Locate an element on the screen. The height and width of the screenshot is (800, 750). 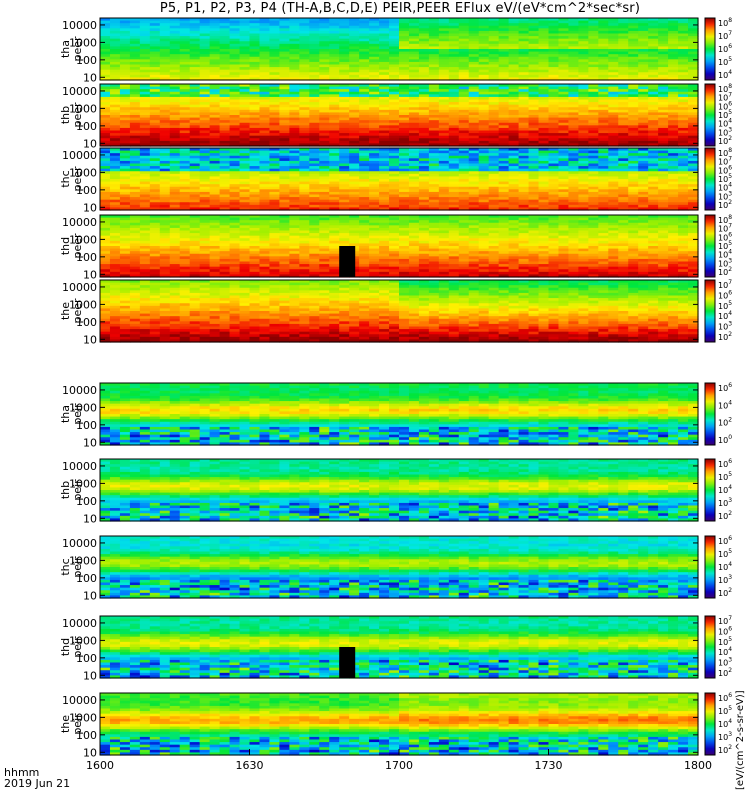
panel-ylabel: thc peir is located at coordinates (71, 567).